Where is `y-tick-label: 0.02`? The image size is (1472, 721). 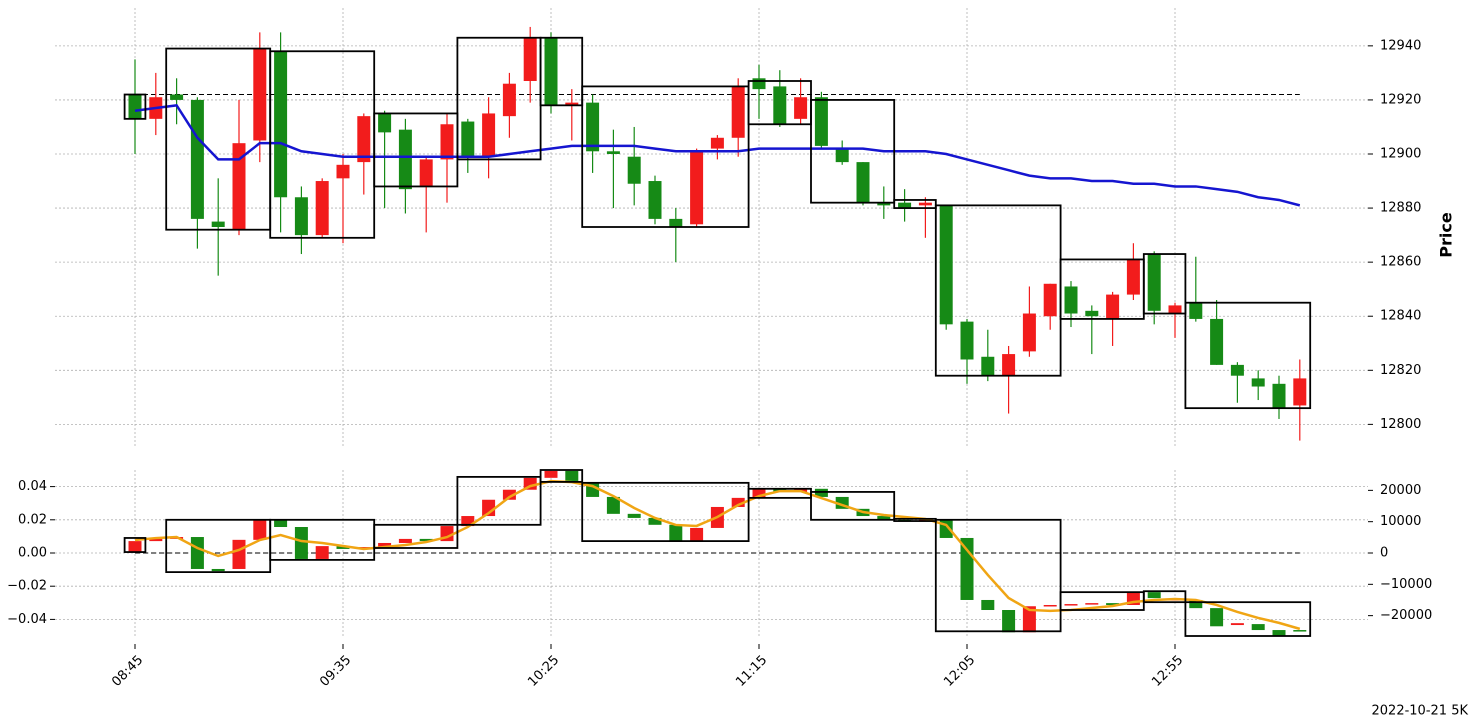
y-tick-label: 0.02 is located at coordinates (32, 519).